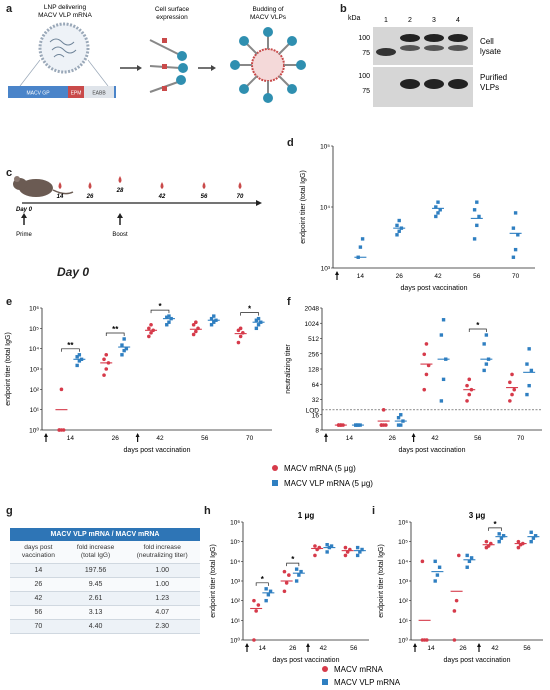 The height and width of the screenshot is (690, 550). Describe the element at coordinates (240, 185) in the screenshot. I see `blood-drop-icon` at that location.